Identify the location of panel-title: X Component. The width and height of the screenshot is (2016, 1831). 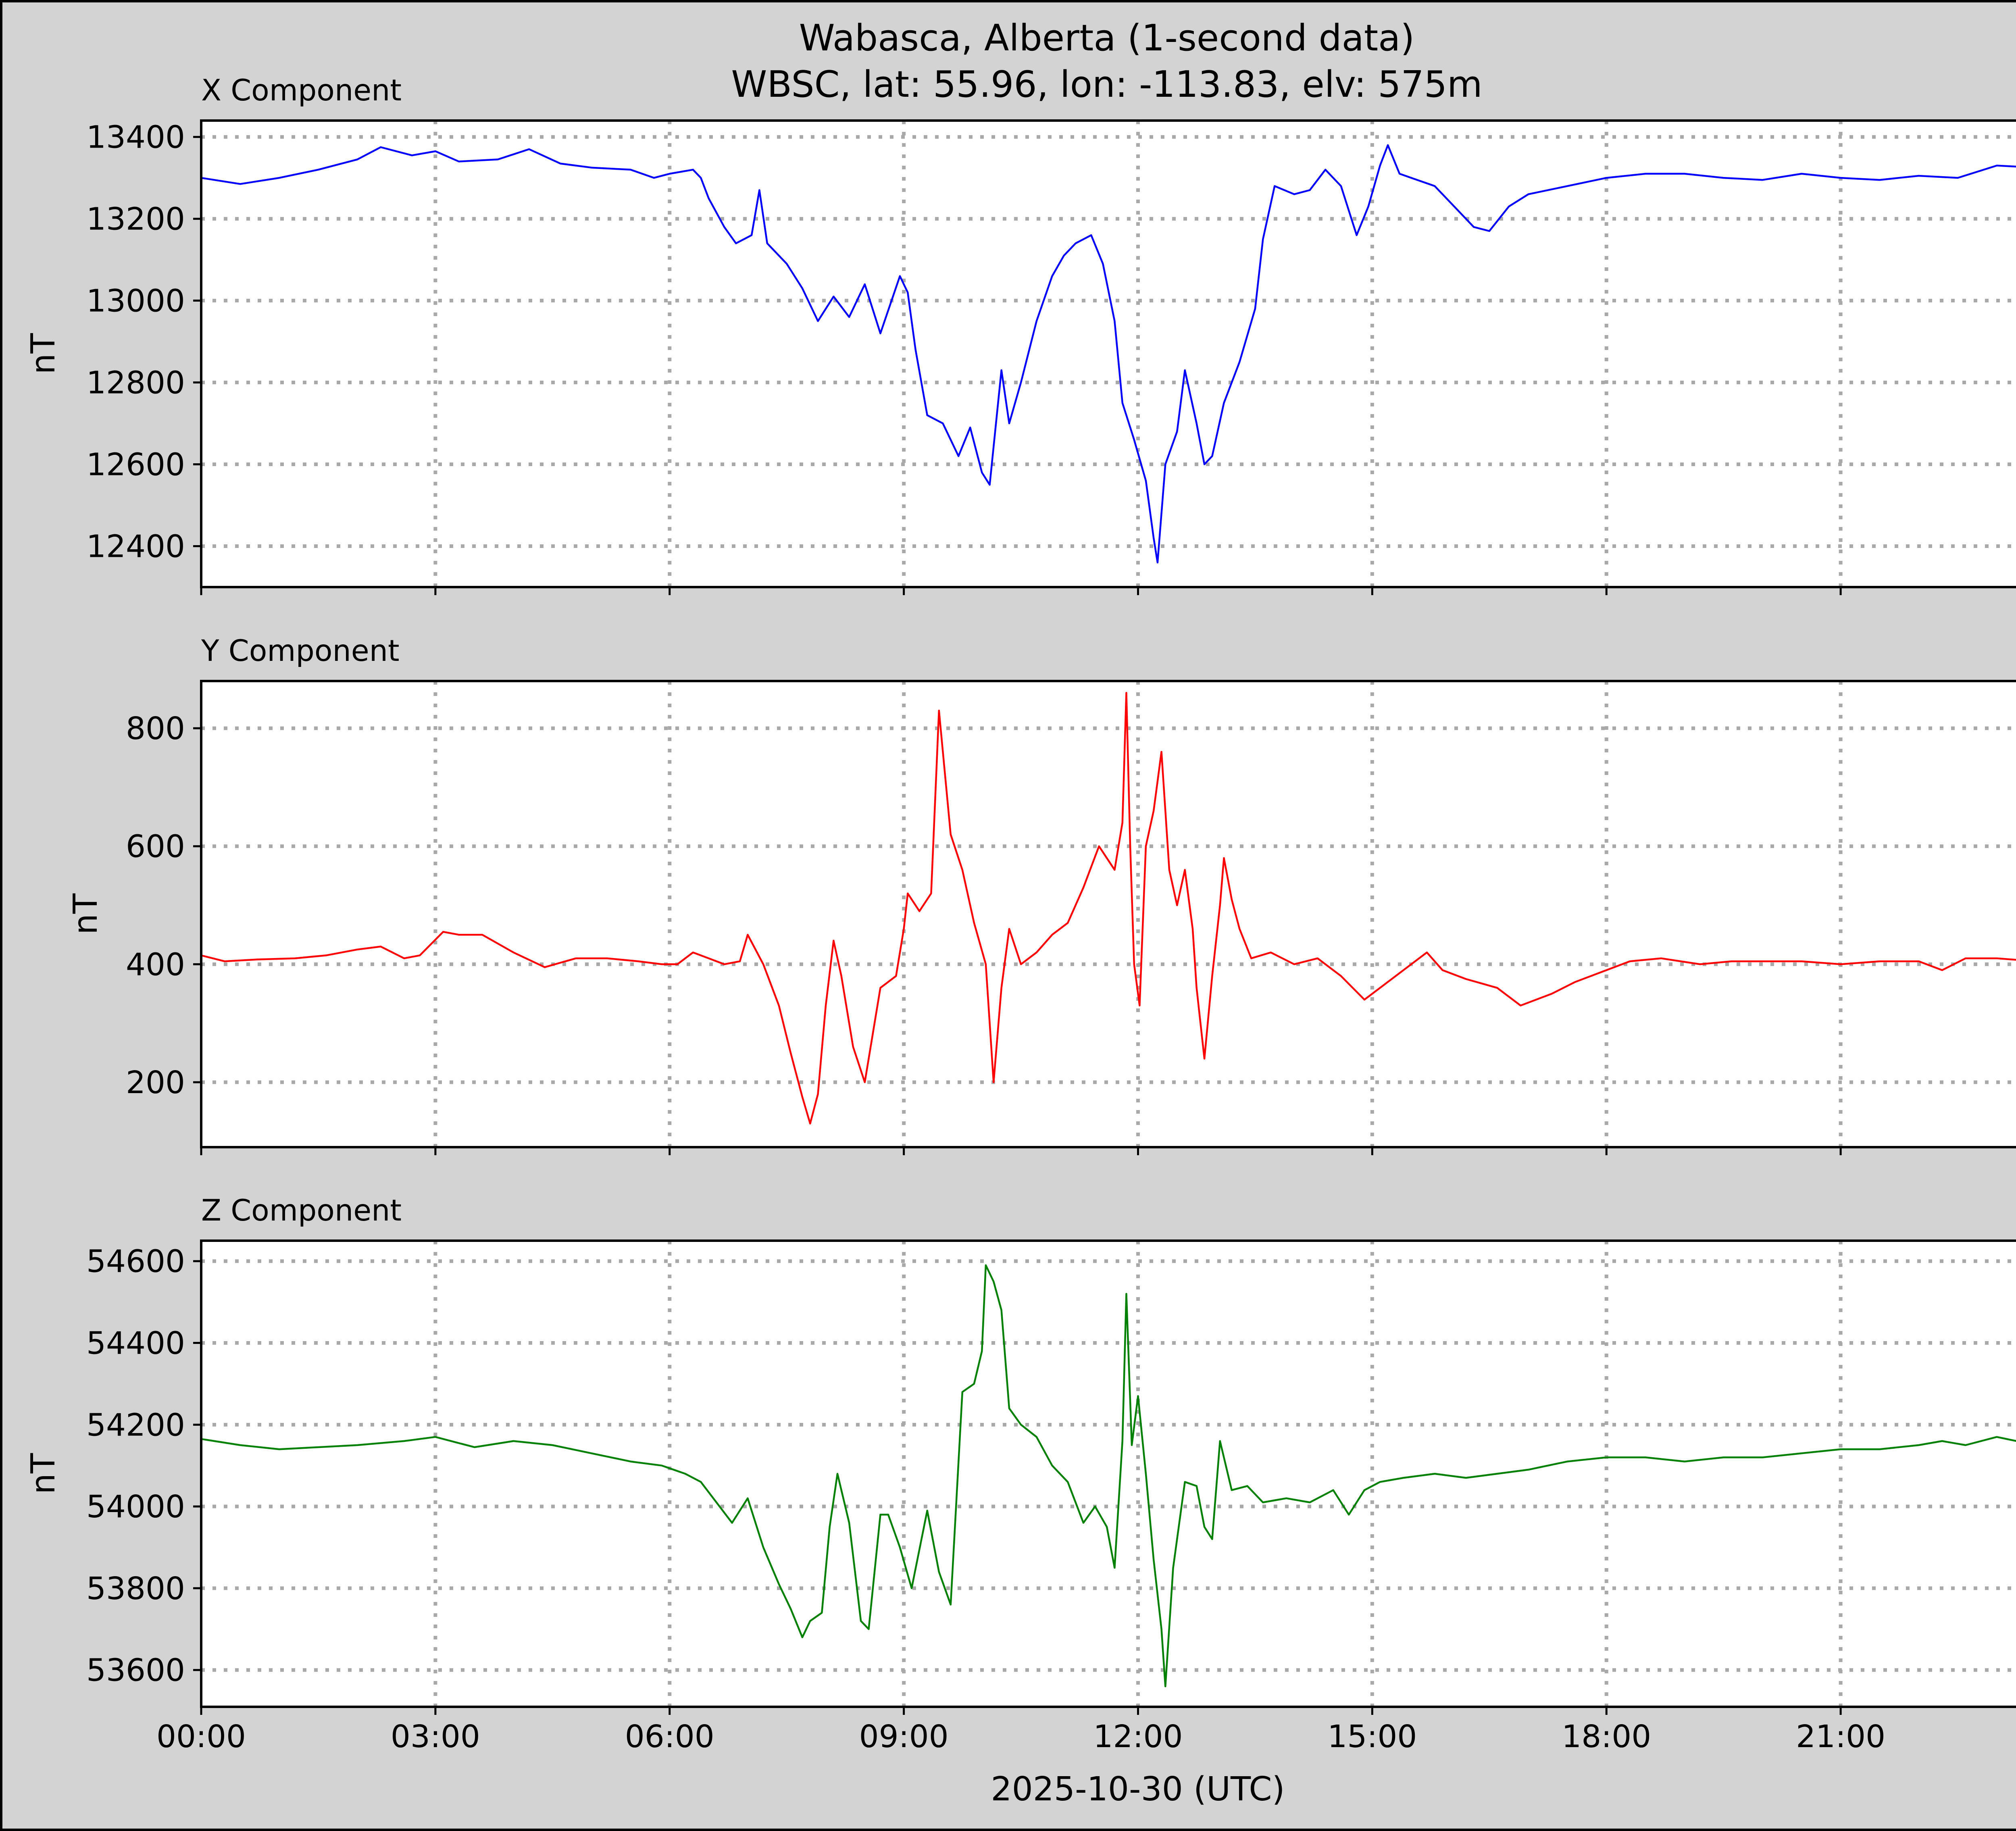
(301, 90).